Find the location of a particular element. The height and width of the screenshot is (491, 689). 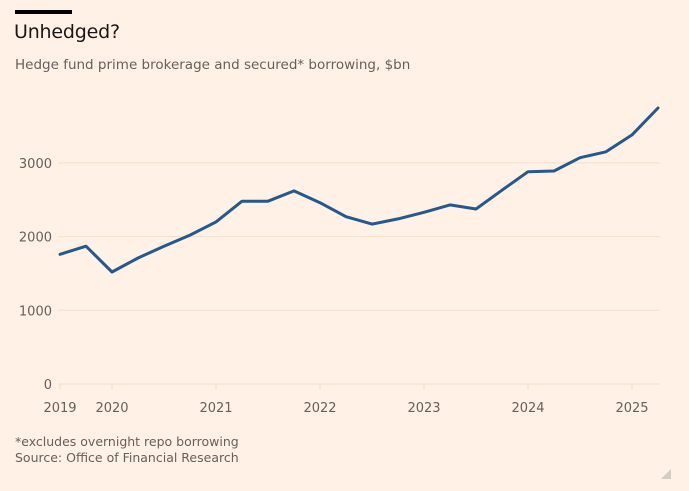

y-tick-label: 1000 is located at coordinates (35, 311).